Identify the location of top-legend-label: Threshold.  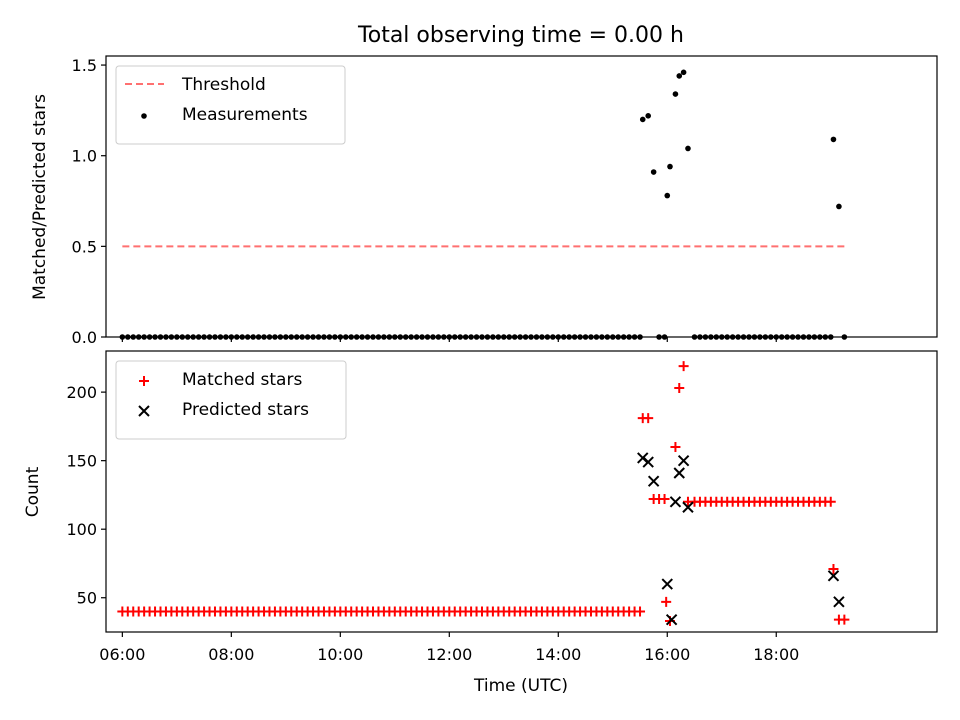
(223, 85).